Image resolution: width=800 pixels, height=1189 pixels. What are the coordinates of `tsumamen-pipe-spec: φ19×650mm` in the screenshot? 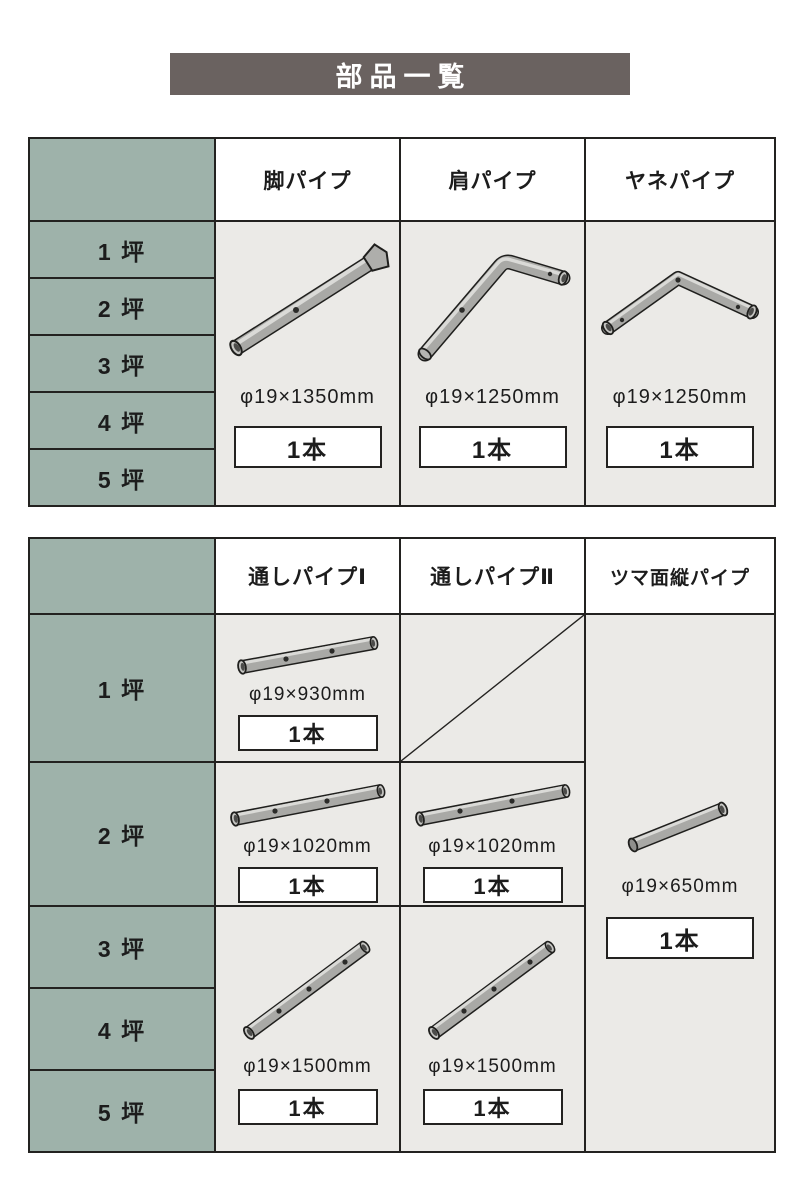 It's located at (680, 886).